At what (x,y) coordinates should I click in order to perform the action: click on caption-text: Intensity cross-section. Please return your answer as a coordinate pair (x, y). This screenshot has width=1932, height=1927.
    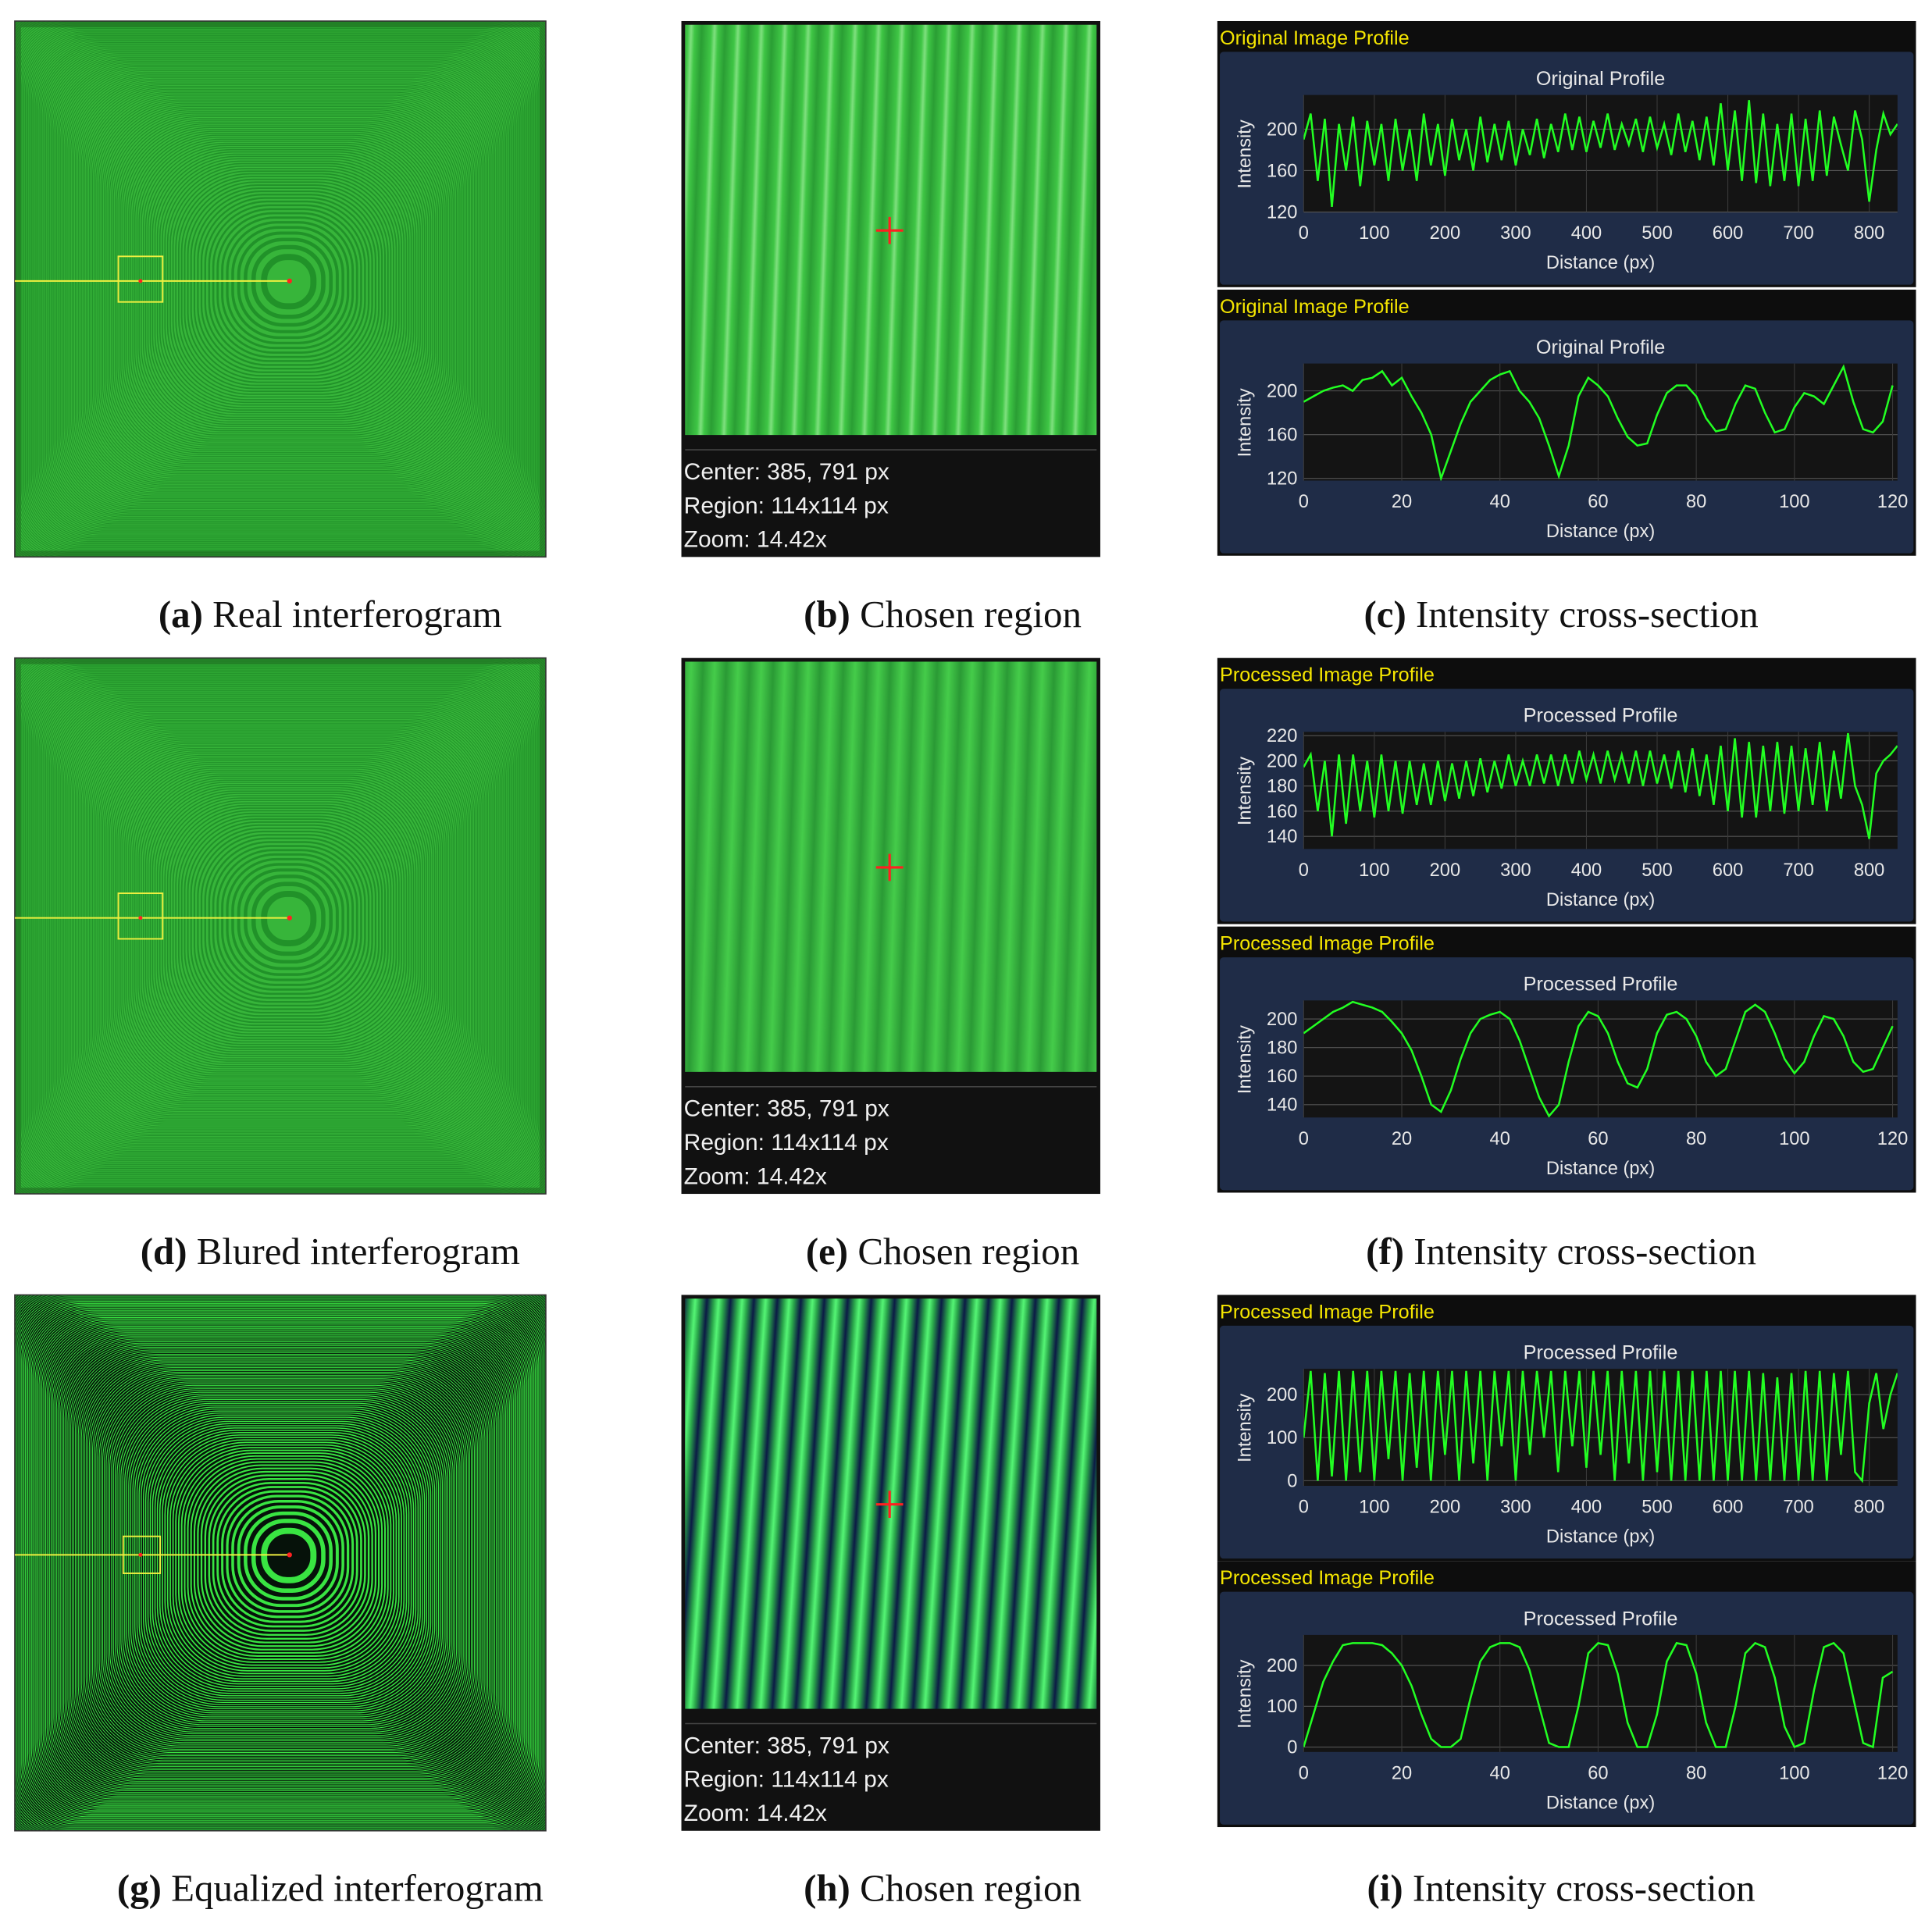
    Looking at the image, I should click on (1585, 1251).